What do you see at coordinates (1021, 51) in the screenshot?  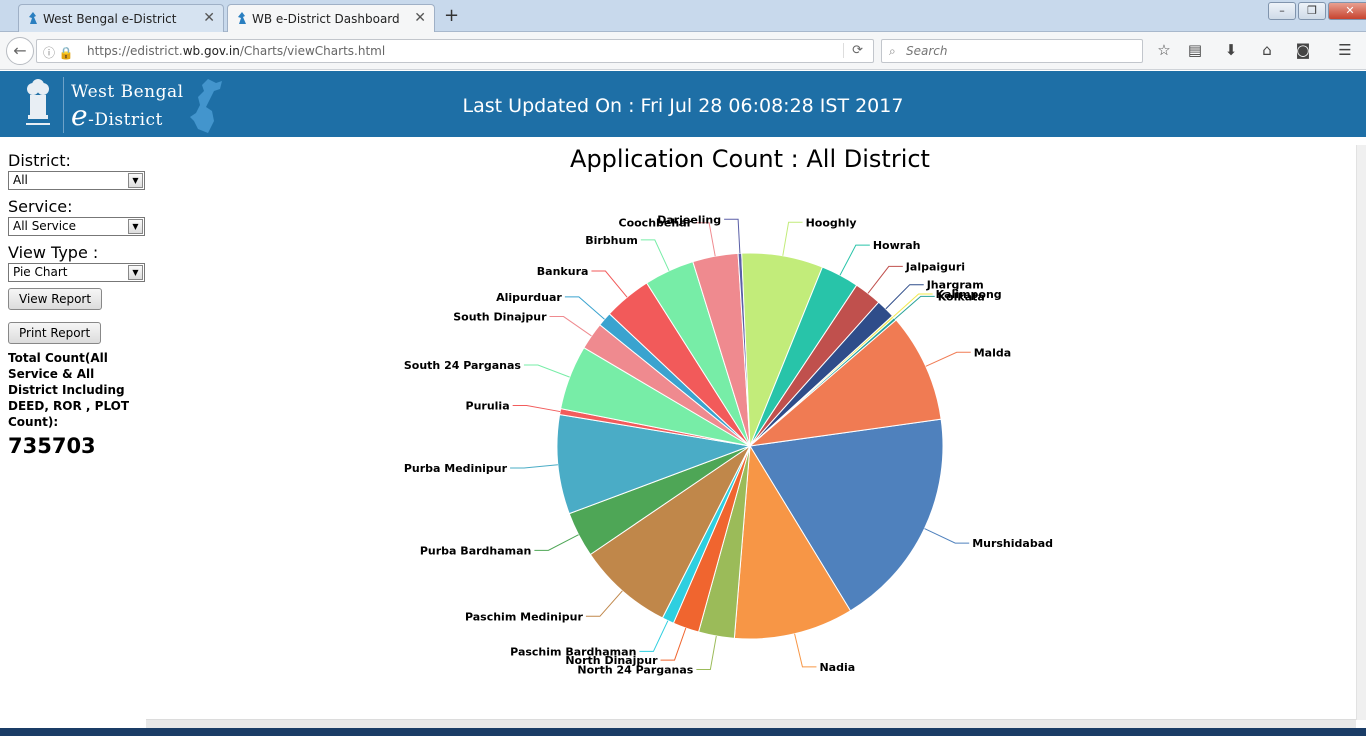 I see `search-input` at bounding box center [1021, 51].